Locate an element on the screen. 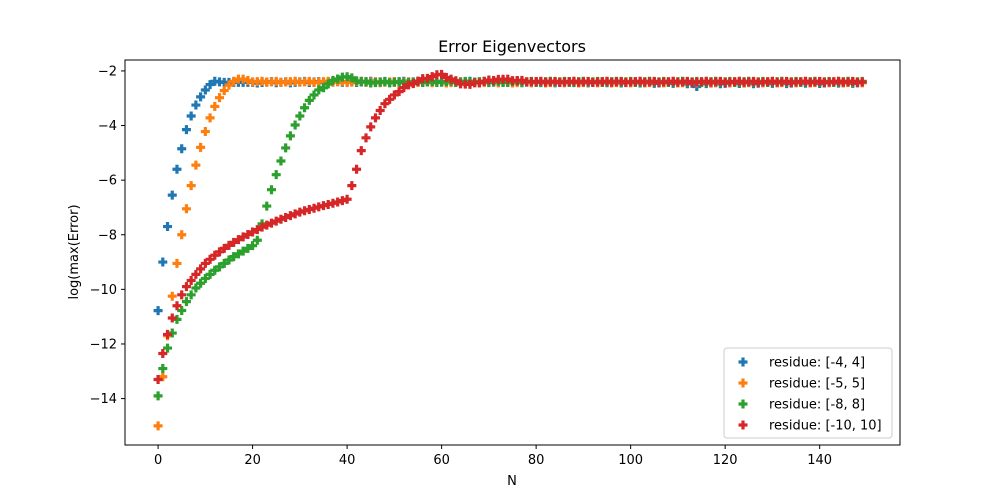 This screenshot has width=1000, height=504. legend-marker is located at coordinates (743, 383).